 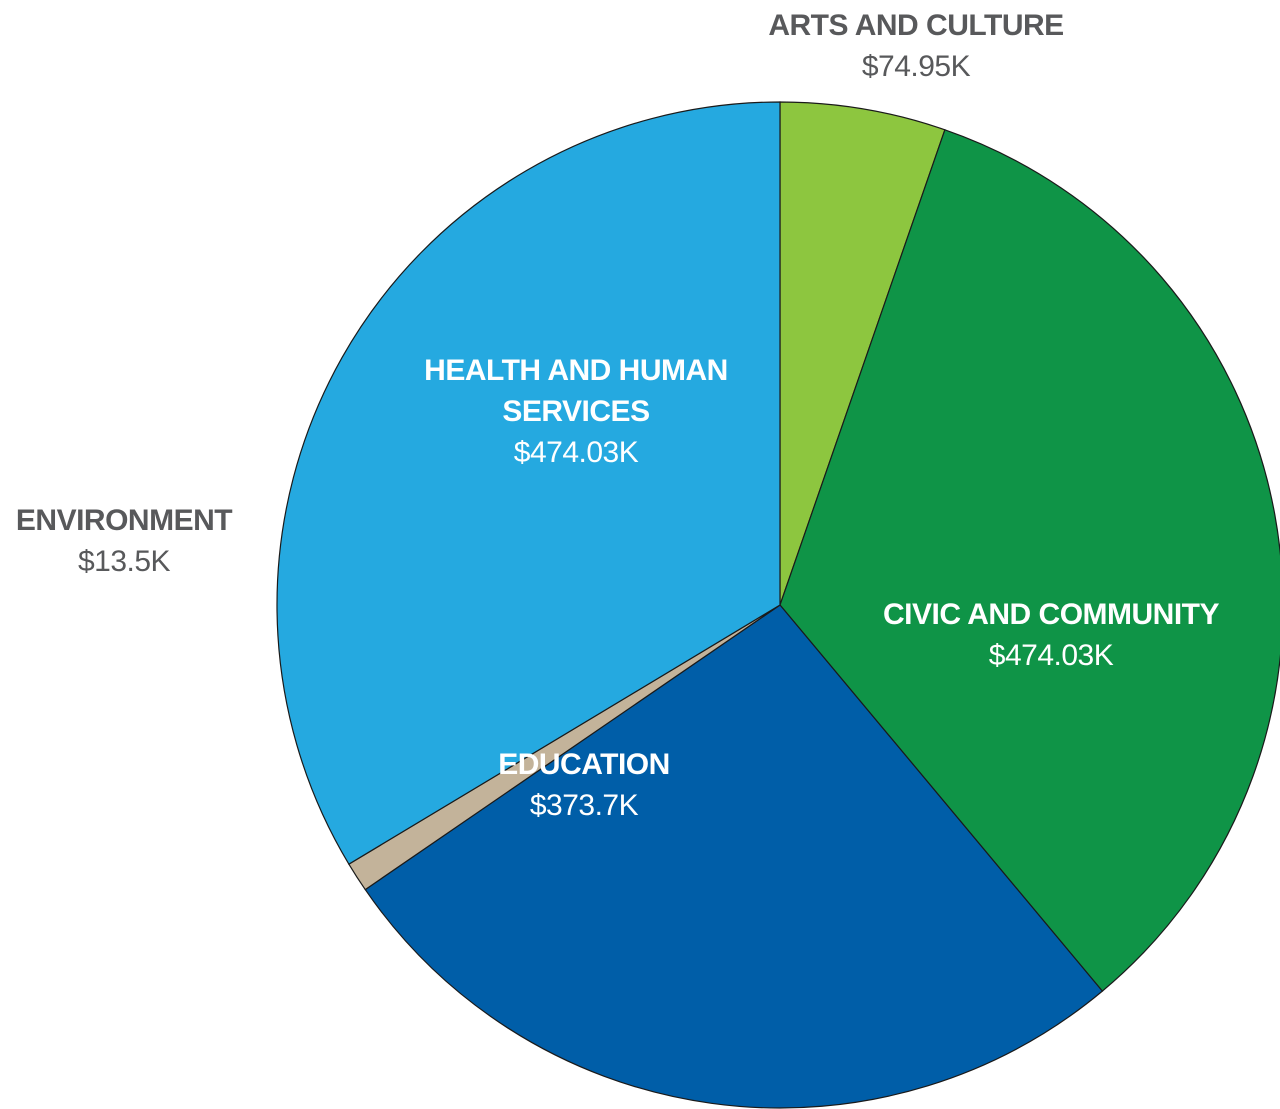 I want to click on pie-slice-arts-and-culture, so click(x=862, y=353).